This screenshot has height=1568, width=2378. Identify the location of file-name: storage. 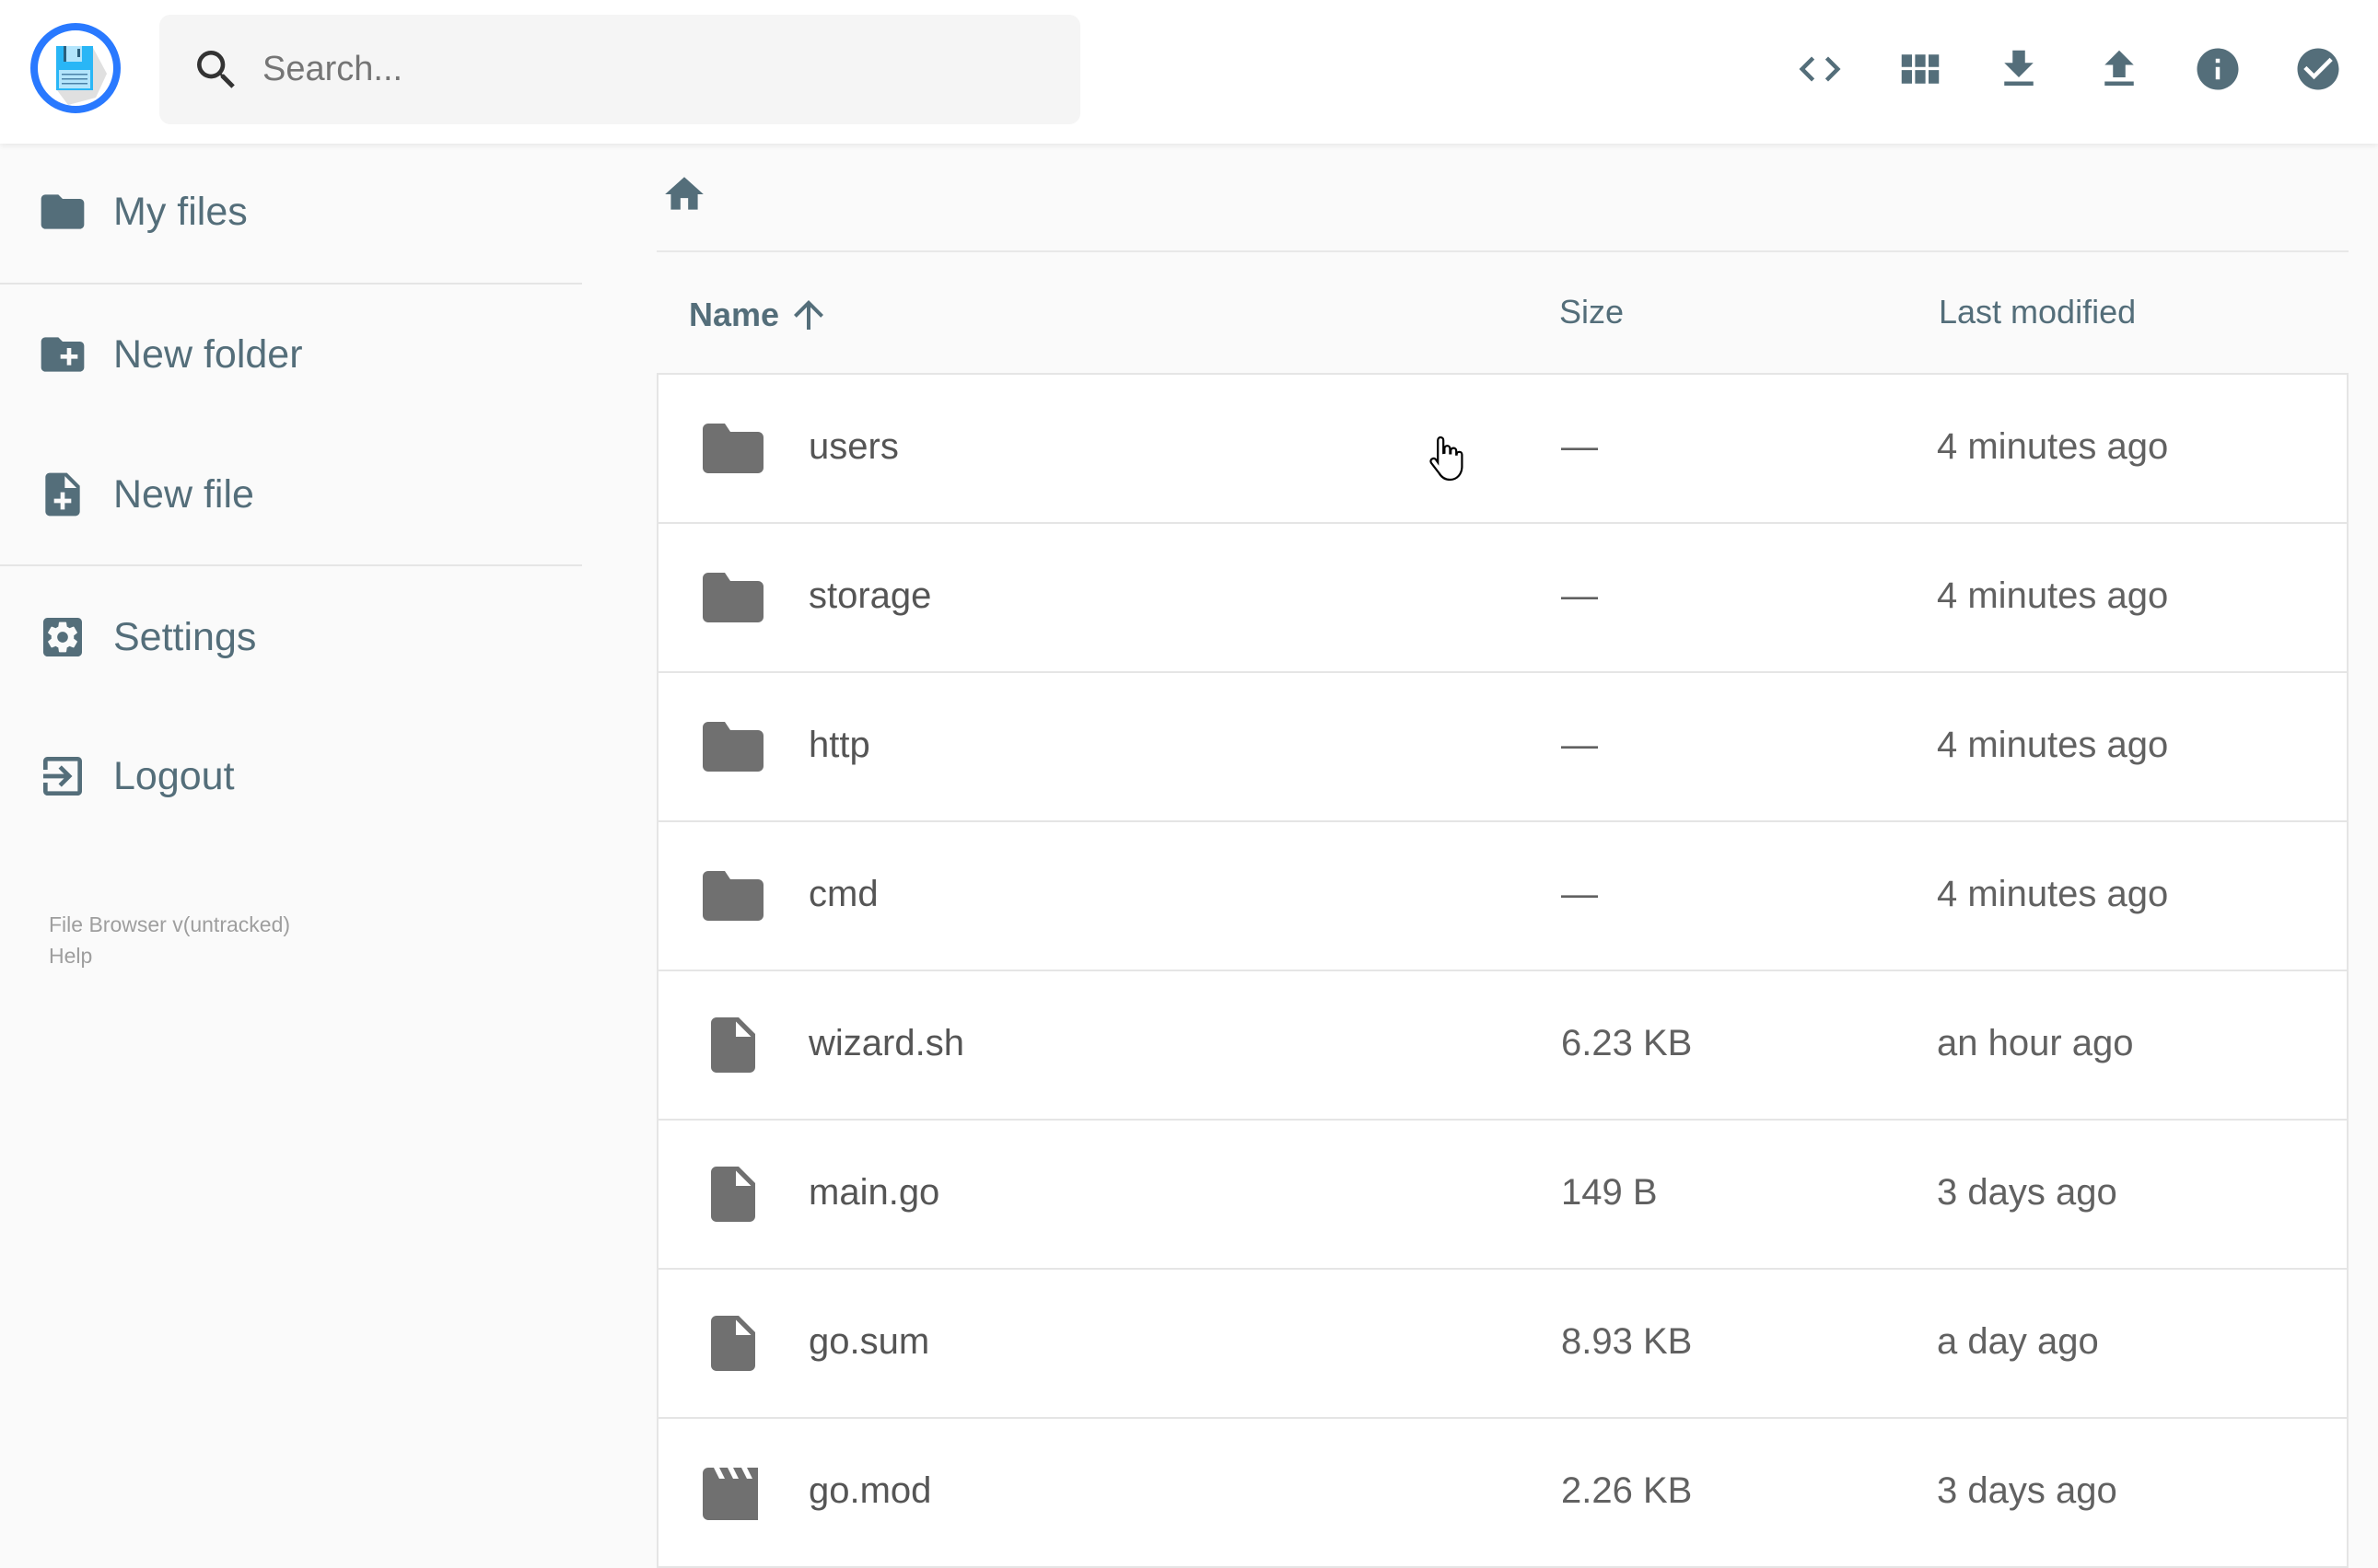
(871, 595).